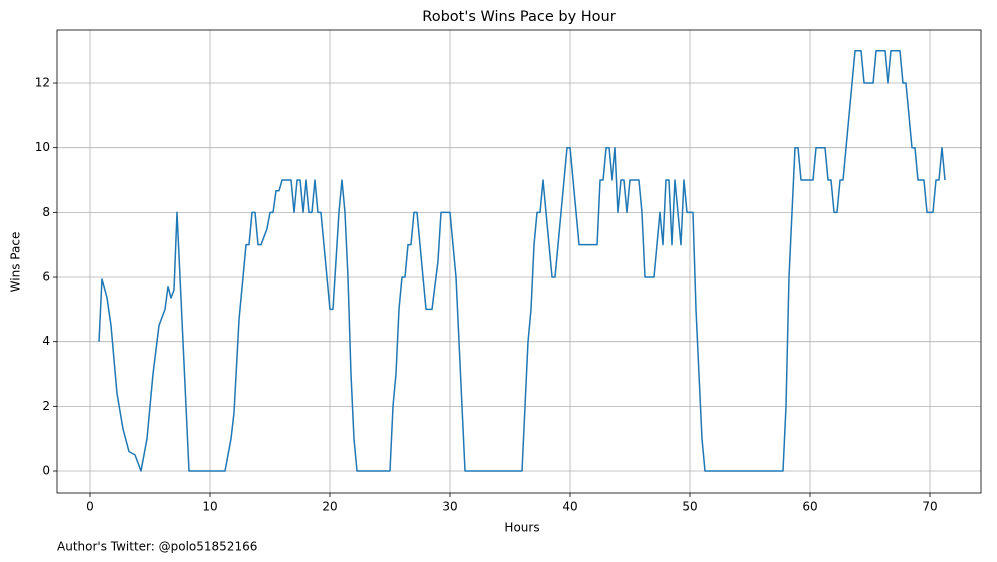 Image resolution: width=997 pixels, height=562 pixels. What do you see at coordinates (518, 17) in the screenshot?
I see `chart-title: Robot's Wins Pace by Hour` at bounding box center [518, 17].